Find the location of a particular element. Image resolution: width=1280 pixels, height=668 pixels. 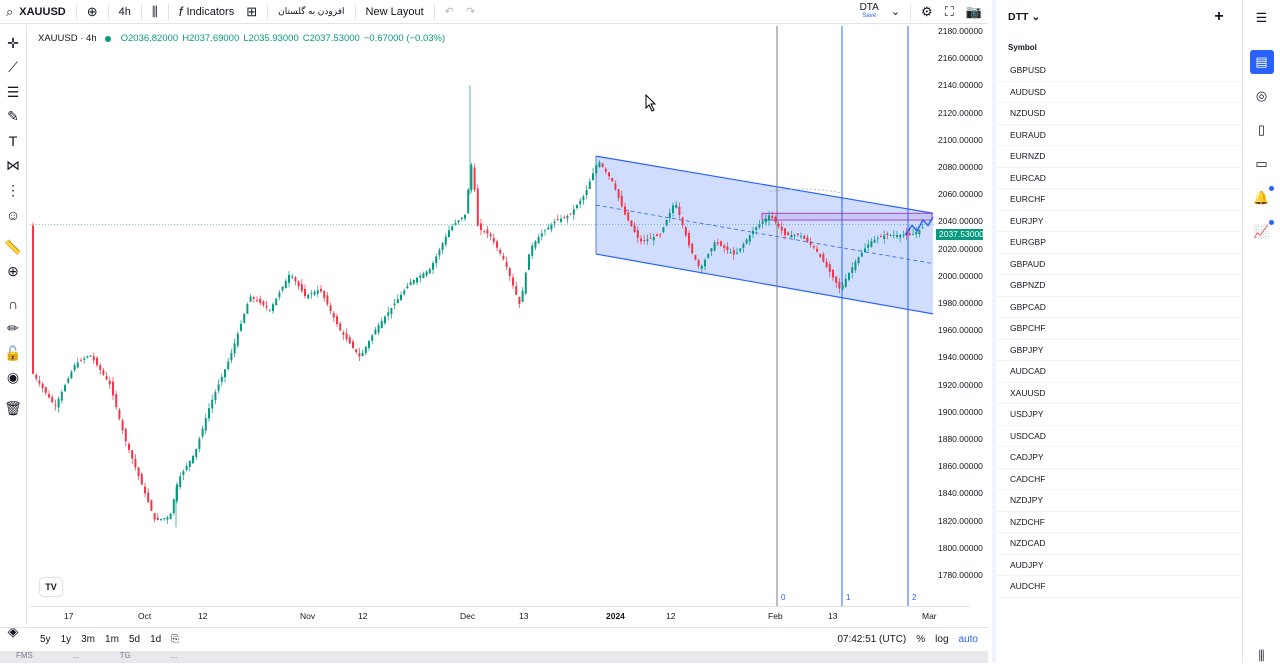

fib-tool: ☰ is located at coordinates (13, 92).